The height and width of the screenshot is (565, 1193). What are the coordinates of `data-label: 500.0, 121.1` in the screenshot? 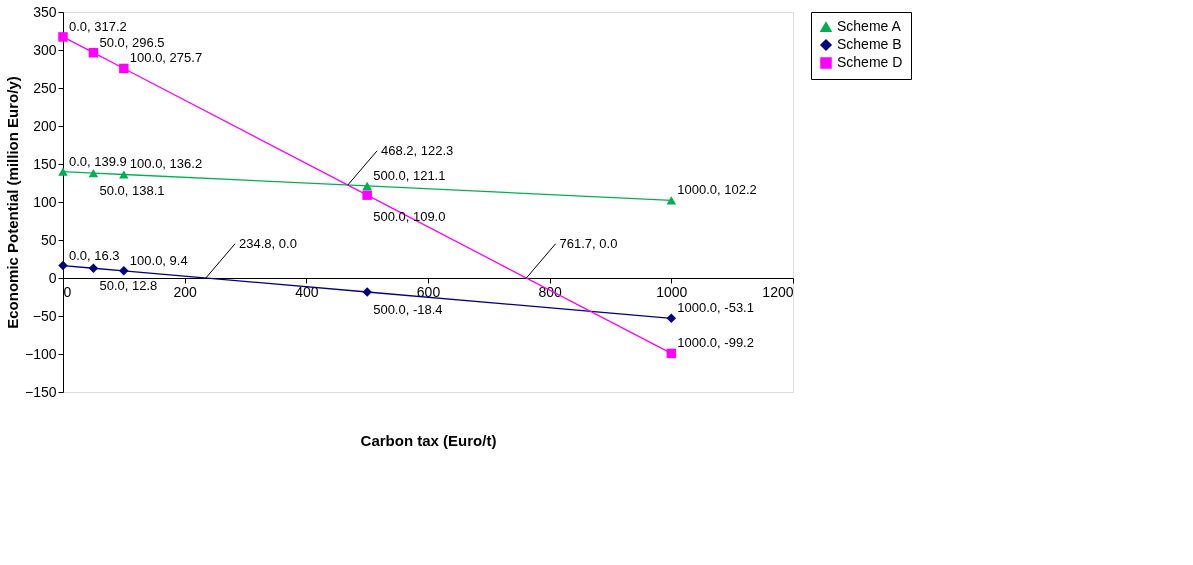 It's located at (409, 175).